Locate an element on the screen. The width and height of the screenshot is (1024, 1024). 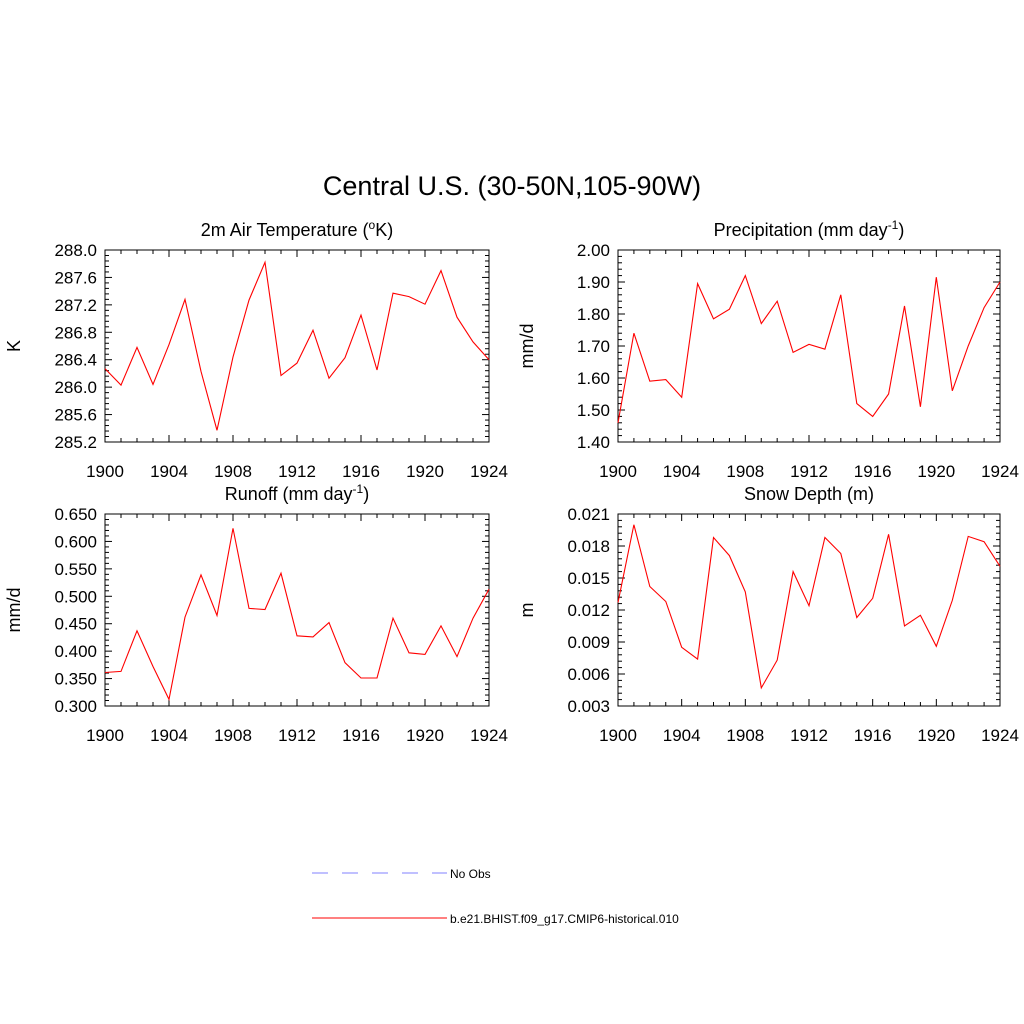
y-tick-label: 288.0 is located at coordinates (75, 250).